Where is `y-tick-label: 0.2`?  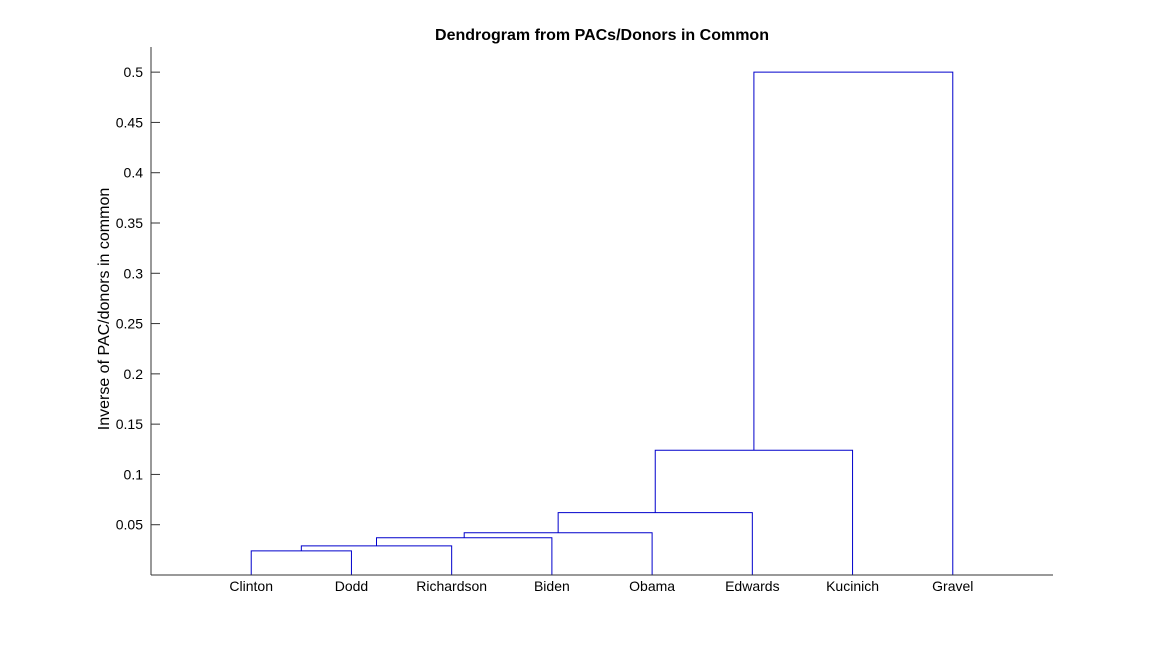 y-tick-label: 0.2 is located at coordinates (134, 374).